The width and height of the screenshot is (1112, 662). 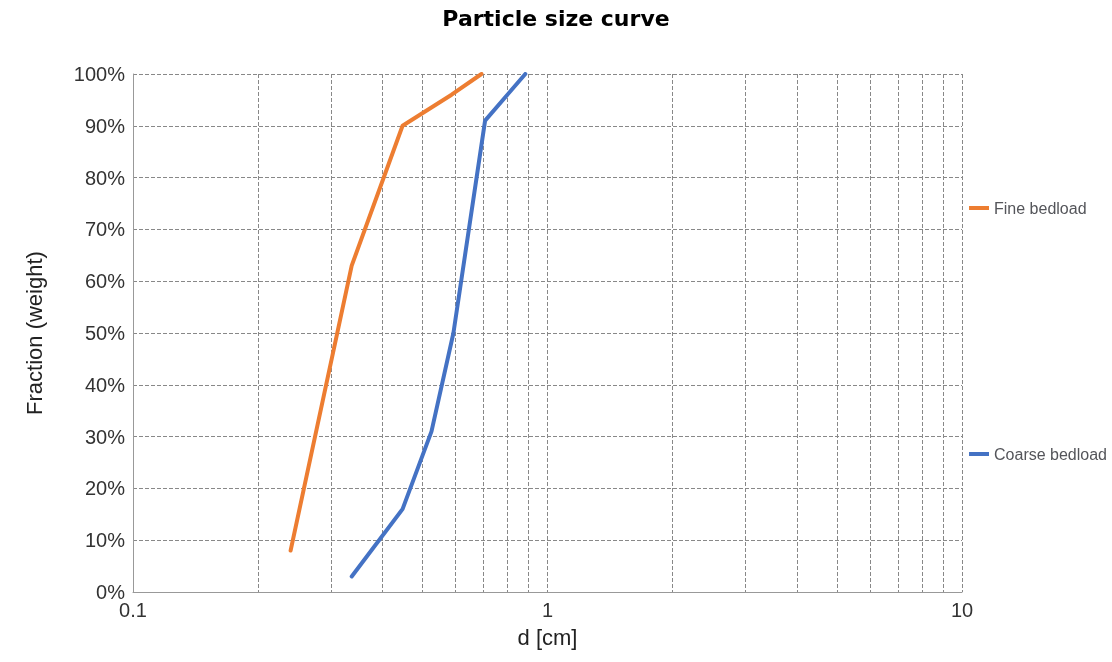 I want to click on y-tick-label: 40%, so click(x=105, y=384).